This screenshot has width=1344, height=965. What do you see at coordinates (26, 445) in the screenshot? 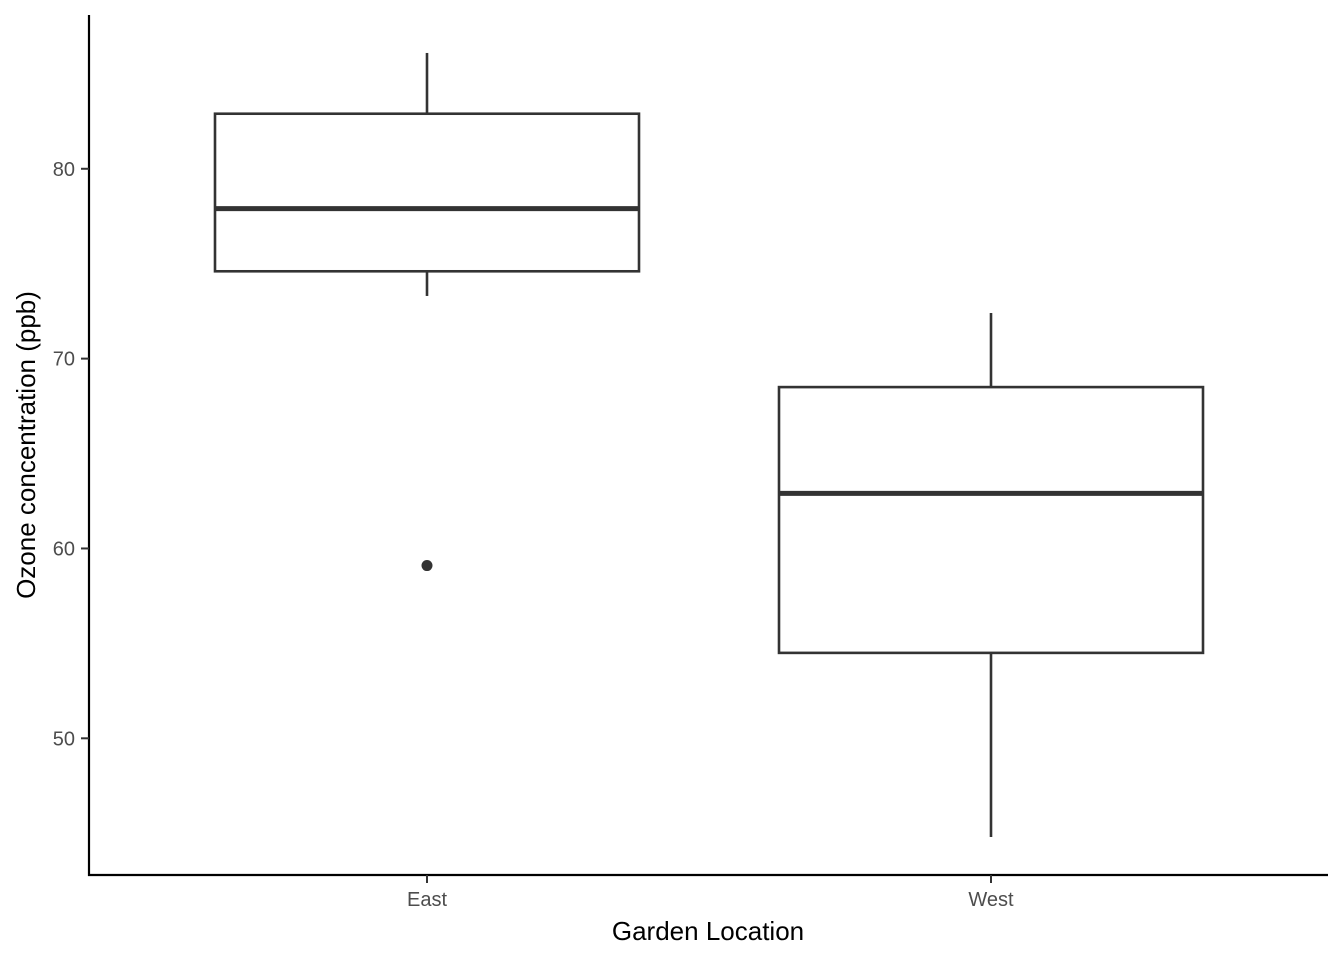
I see `y-axis-title: Ozone concentration (ppb)` at bounding box center [26, 445].